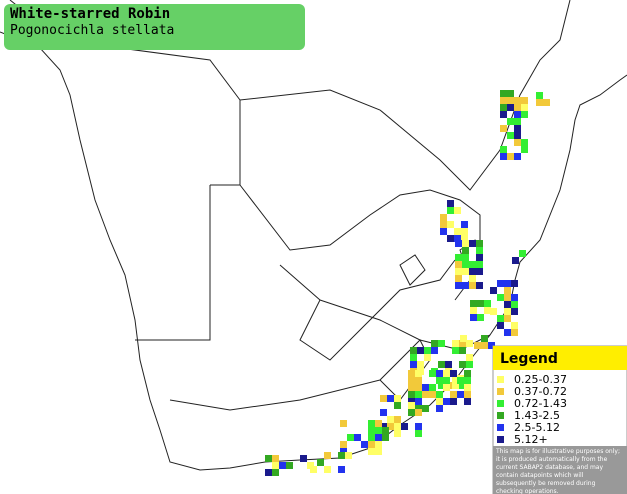  What do you see at coordinates (529, 359) in the screenshot?
I see `legend-title: Legend` at bounding box center [529, 359].